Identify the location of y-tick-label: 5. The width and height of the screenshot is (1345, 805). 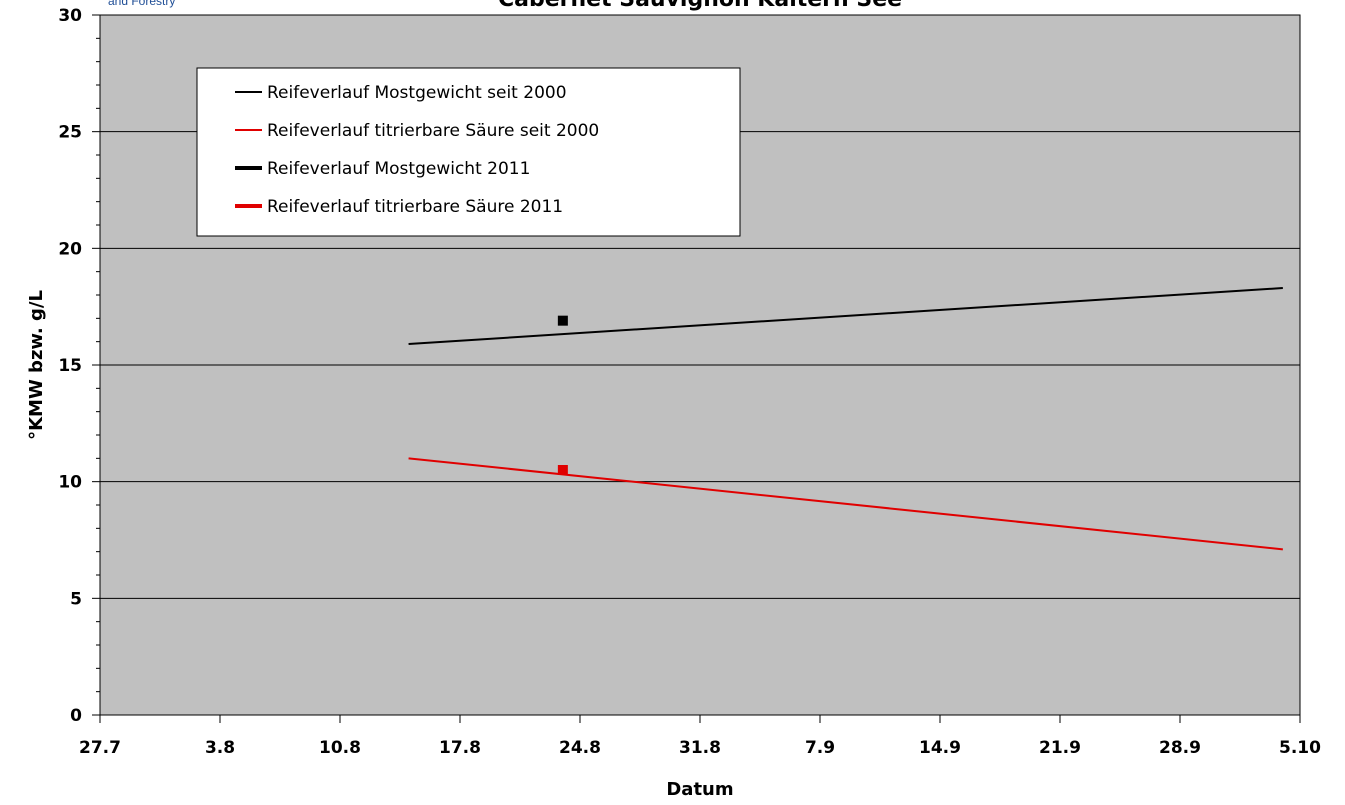
(76, 599).